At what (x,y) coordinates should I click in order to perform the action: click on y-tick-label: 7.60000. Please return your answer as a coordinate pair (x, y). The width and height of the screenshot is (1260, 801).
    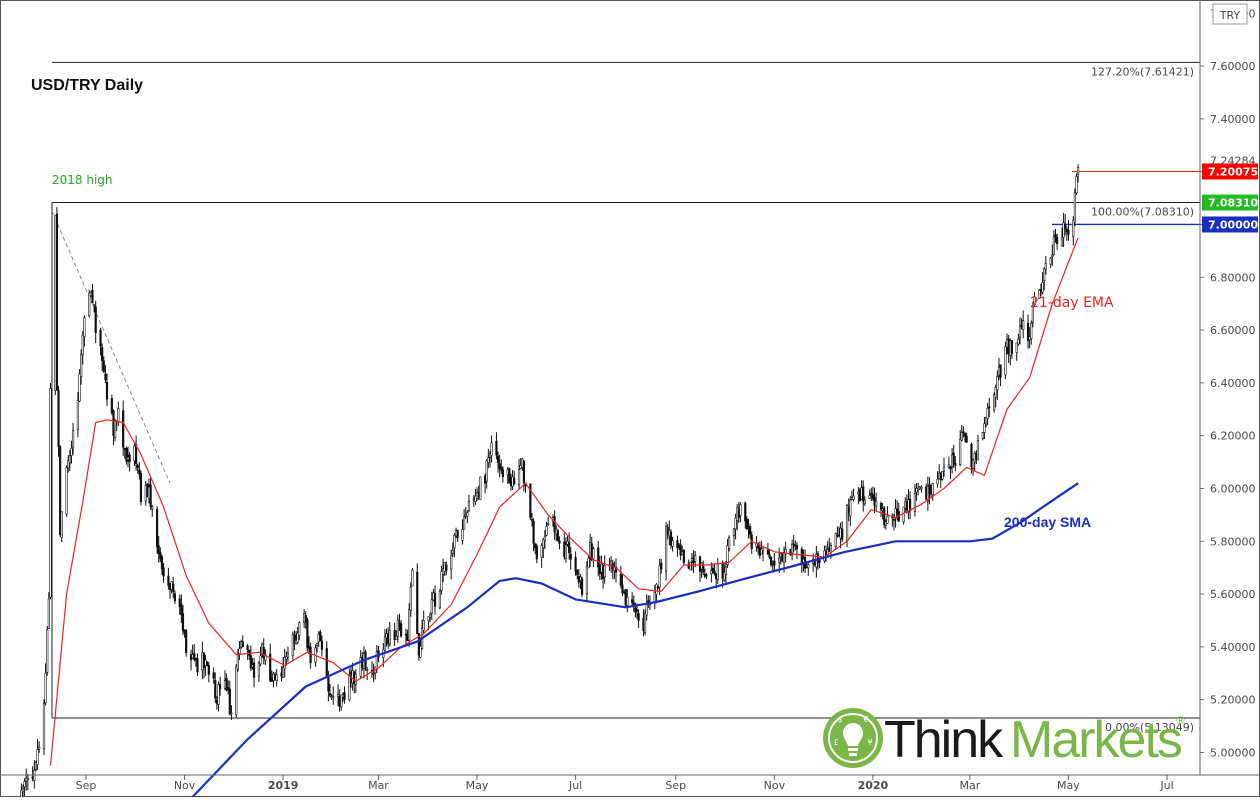
    Looking at the image, I should click on (1233, 66).